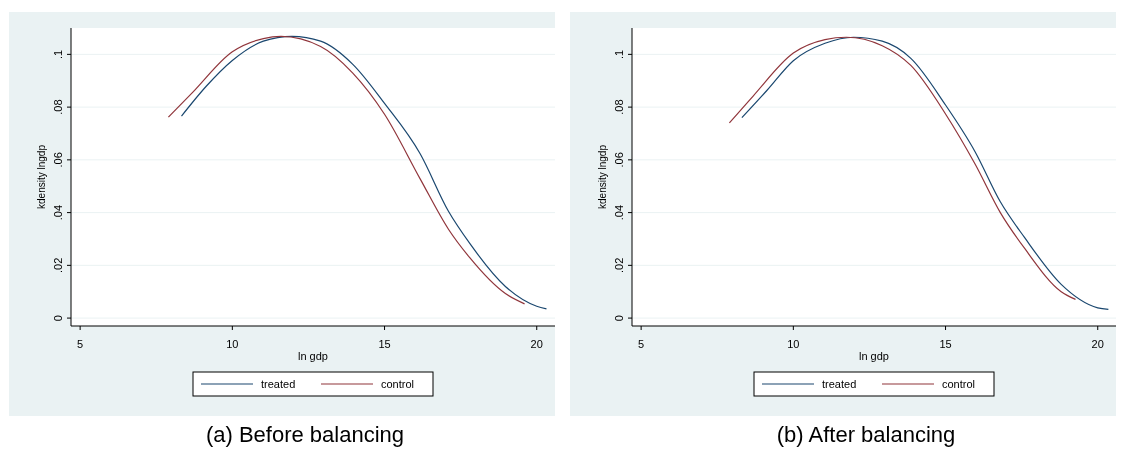 Image resolution: width=1122 pixels, height=450 pixels. Describe the element at coordinates (305, 434) in the screenshot. I see `text: (a) Before balancing` at that location.